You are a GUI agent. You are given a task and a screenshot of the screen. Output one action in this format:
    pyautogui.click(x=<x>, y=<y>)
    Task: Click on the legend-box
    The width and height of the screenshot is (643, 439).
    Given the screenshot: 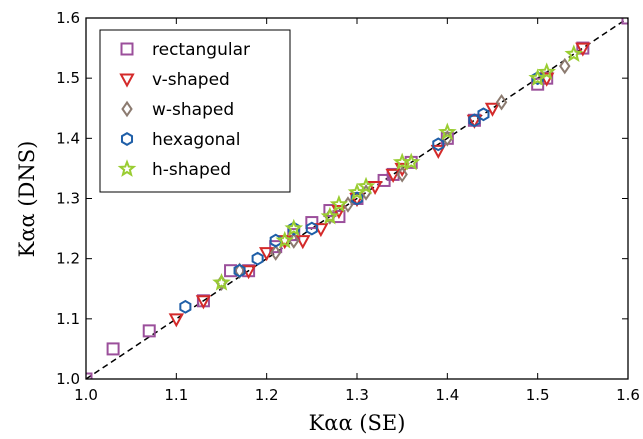 What is the action you would take?
    pyautogui.click(x=195, y=111)
    